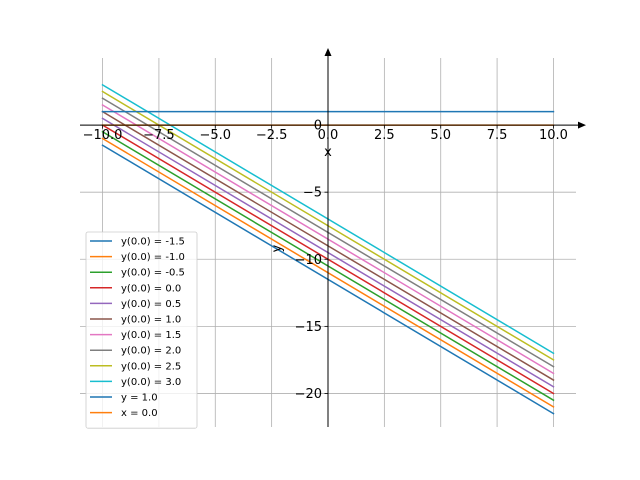 The image size is (640, 480). Describe the element at coordinates (151, 366) in the screenshot. I see `legend-label: y(0.0) = 2.5` at that location.